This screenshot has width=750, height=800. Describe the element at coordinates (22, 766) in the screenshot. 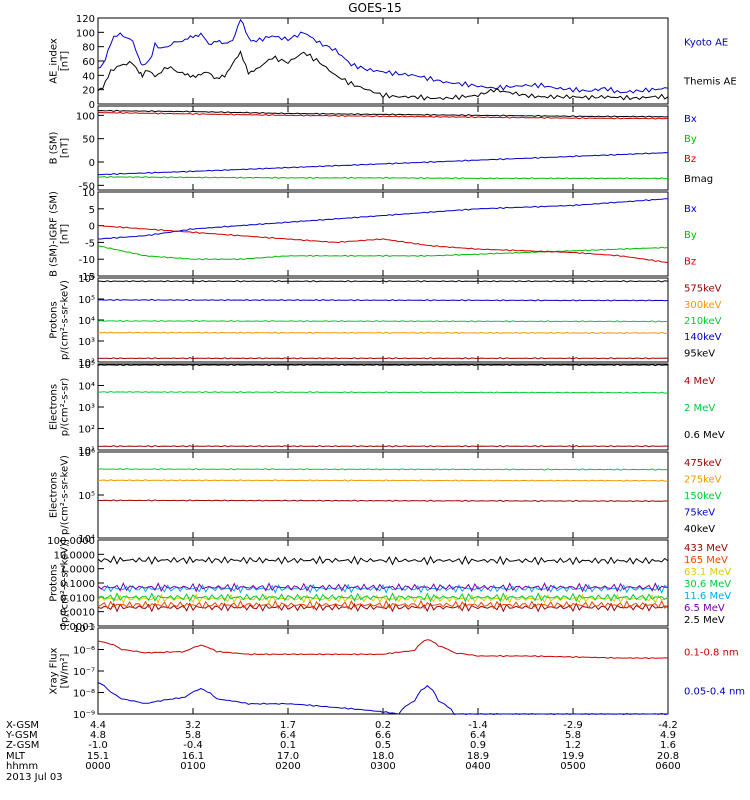

I see `orbit-row-label: hhmm` at that location.